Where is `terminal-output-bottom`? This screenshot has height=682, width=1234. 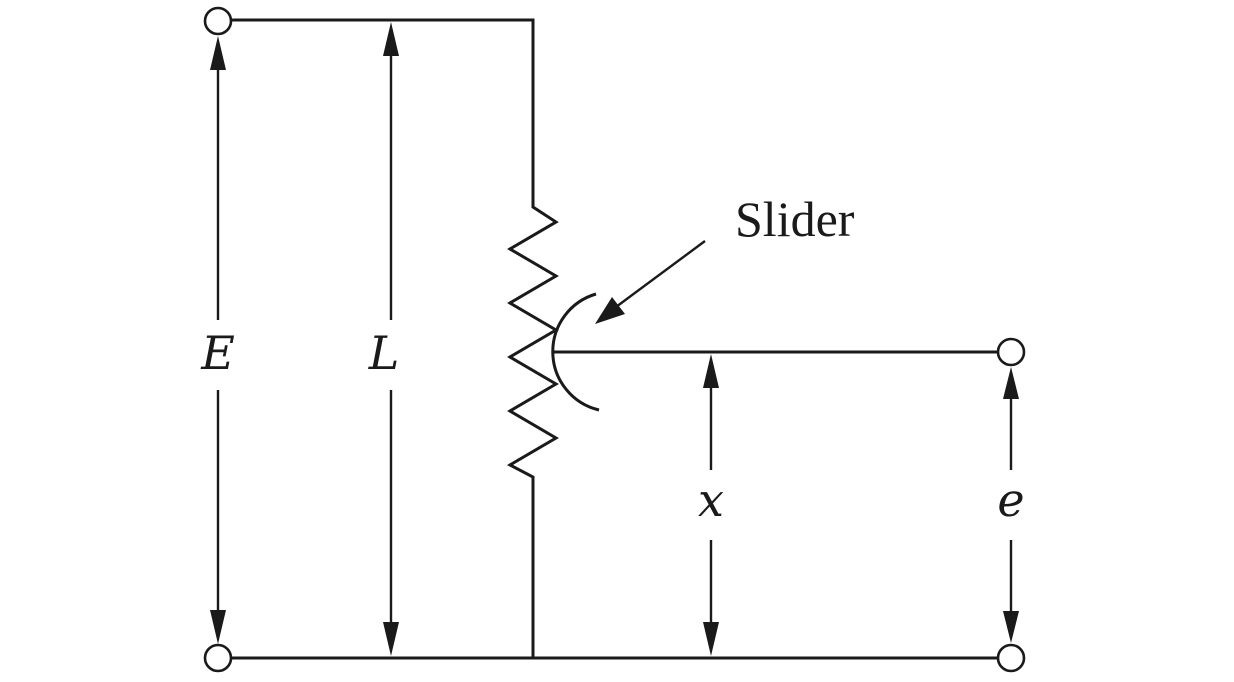 terminal-output-bottom is located at coordinates (1011, 658).